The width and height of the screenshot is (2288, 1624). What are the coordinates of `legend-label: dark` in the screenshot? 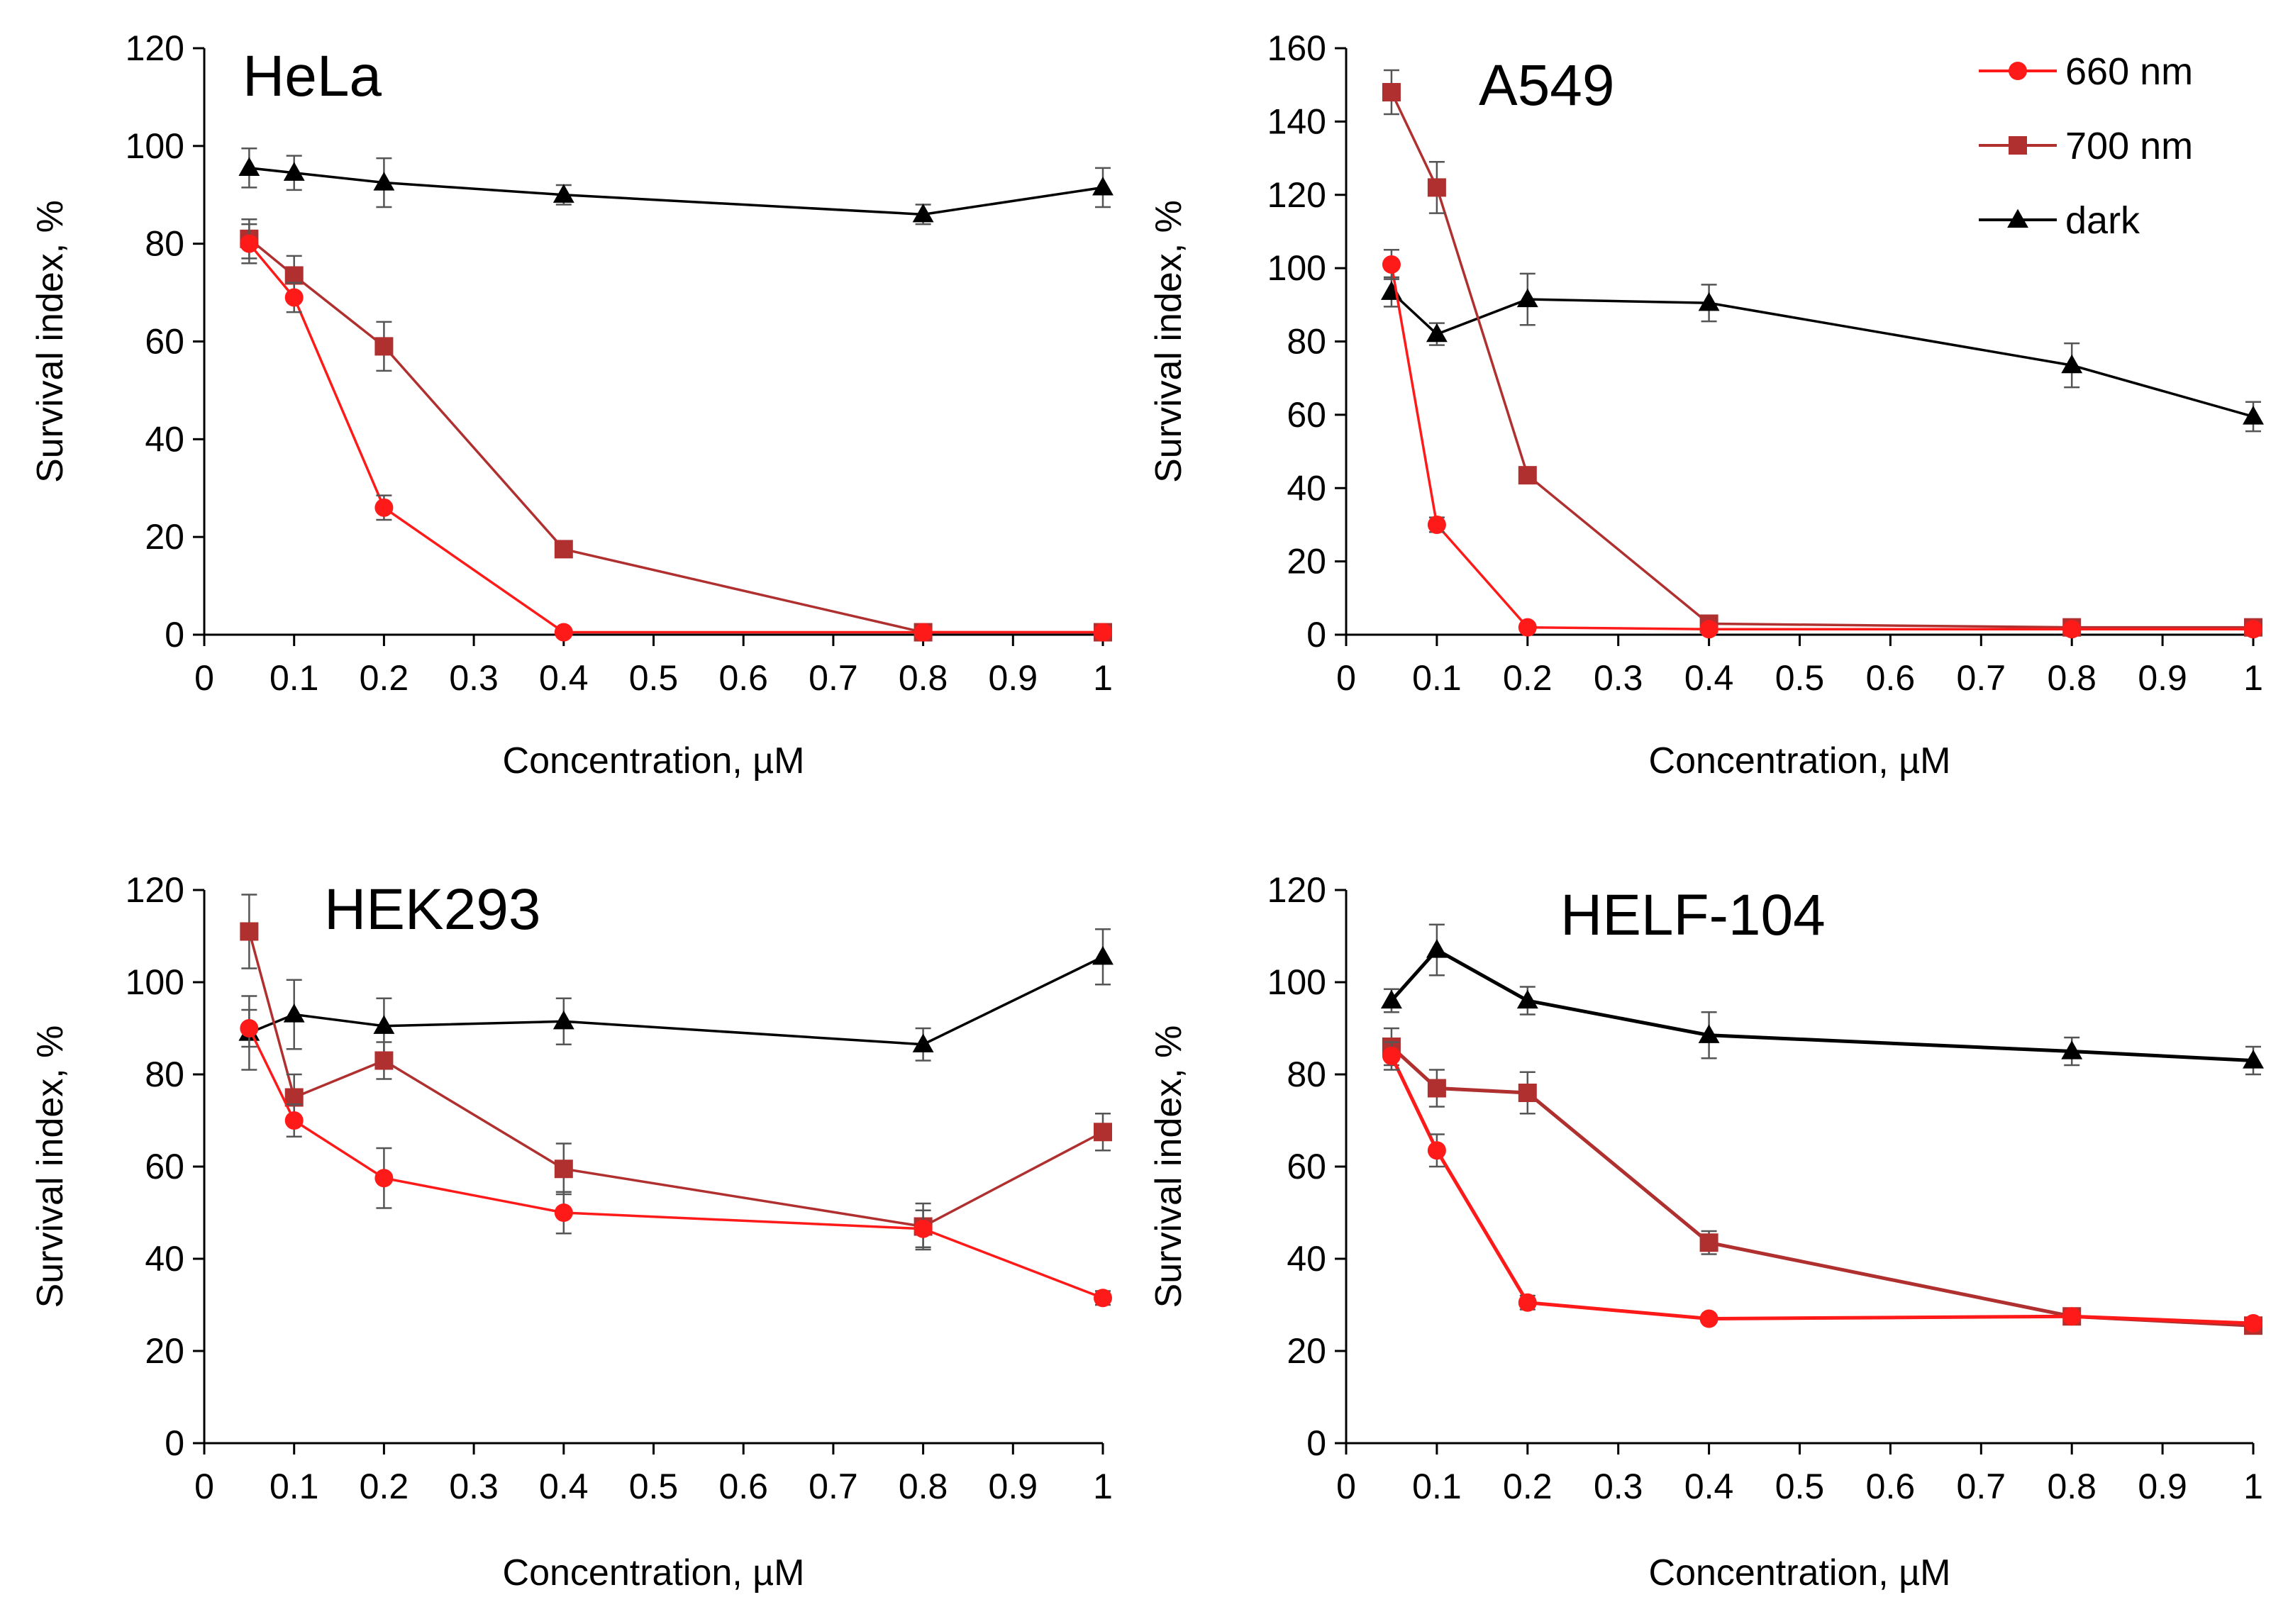 It's located at (2102, 220).